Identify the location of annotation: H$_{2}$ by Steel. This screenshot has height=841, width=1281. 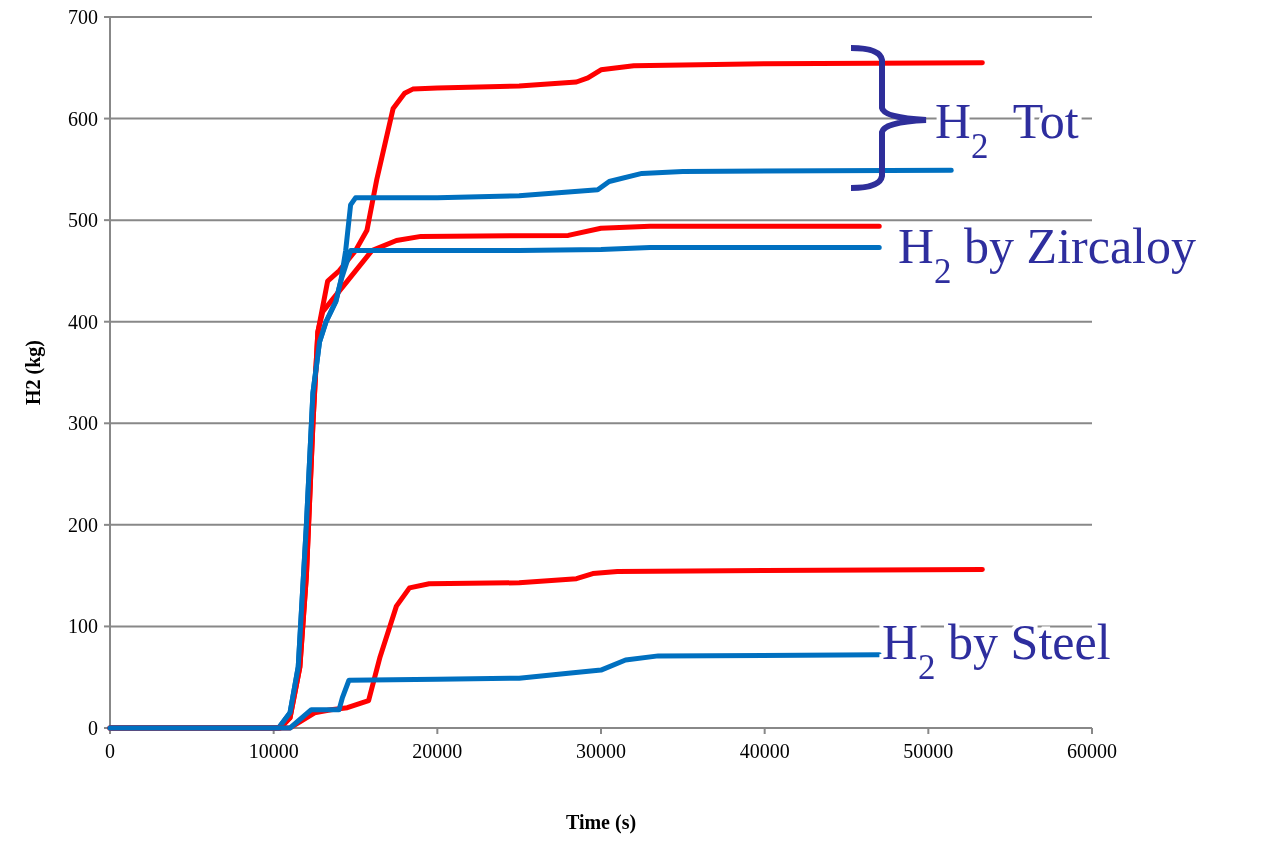
(996, 650).